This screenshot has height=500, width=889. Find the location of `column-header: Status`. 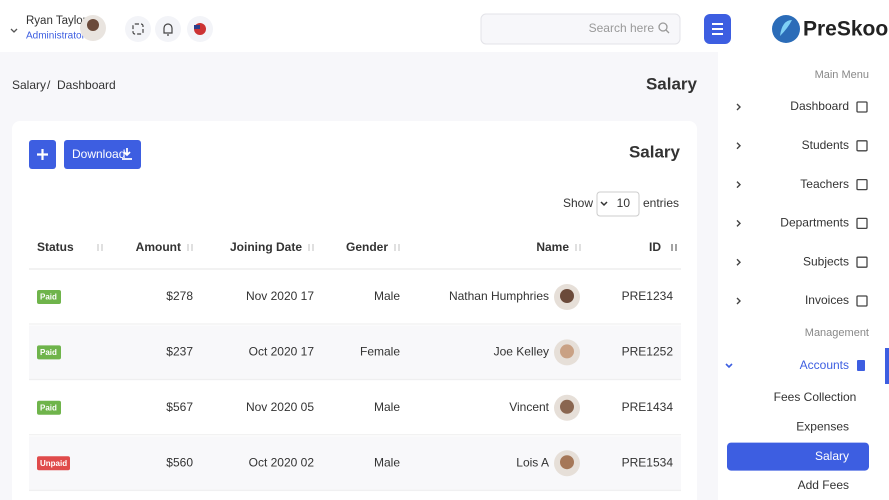

column-header: Status is located at coordinates (55, 247).